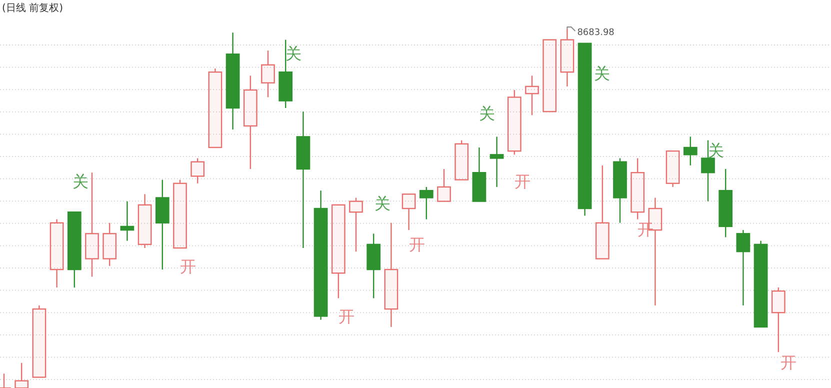 The width and height of the screenshot is (831, 388). Describe the element at coordinates (596, 33) in the screenshot. I see `annotation: 8683.98` at that location.